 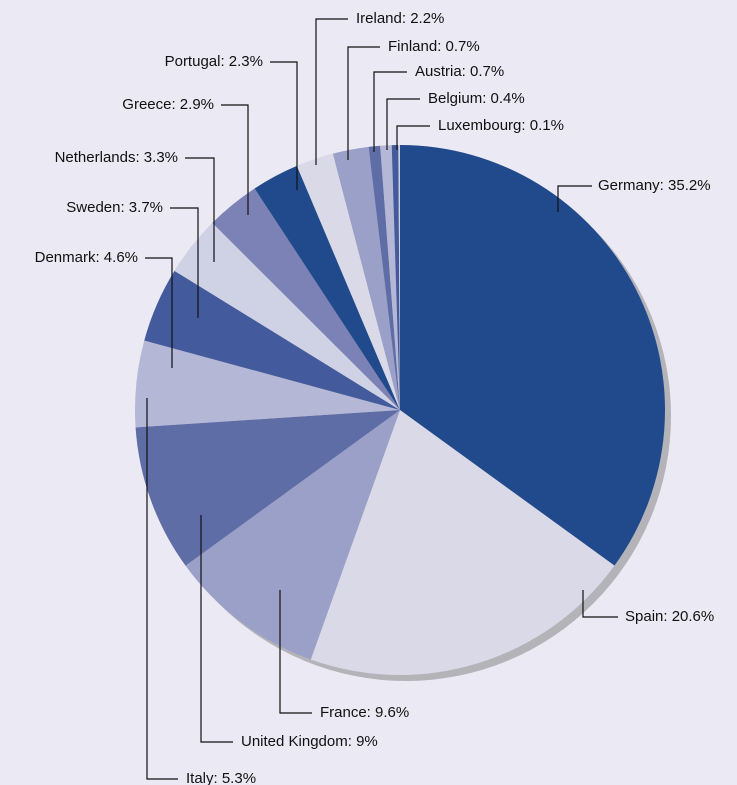 What do you see at coordinates (86, 257) in the screenshot?
I see `slice-label: Denmark: 4.6%` at bounding box center [86, 257].